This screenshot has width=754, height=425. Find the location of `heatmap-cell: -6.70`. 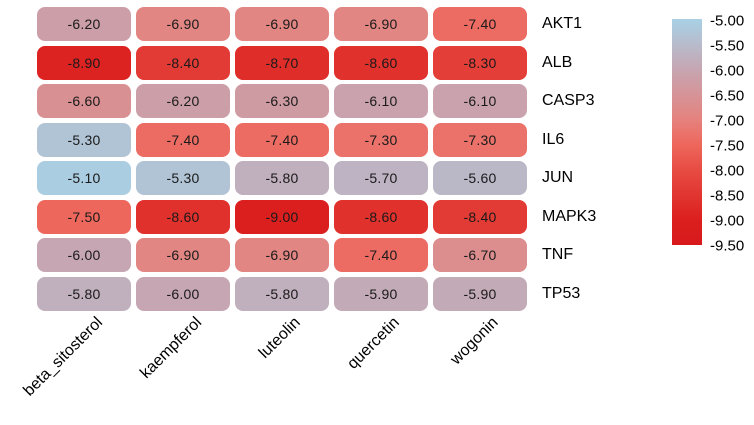

heatmap-cell: -6.70 is located at coordinates (480, 255).